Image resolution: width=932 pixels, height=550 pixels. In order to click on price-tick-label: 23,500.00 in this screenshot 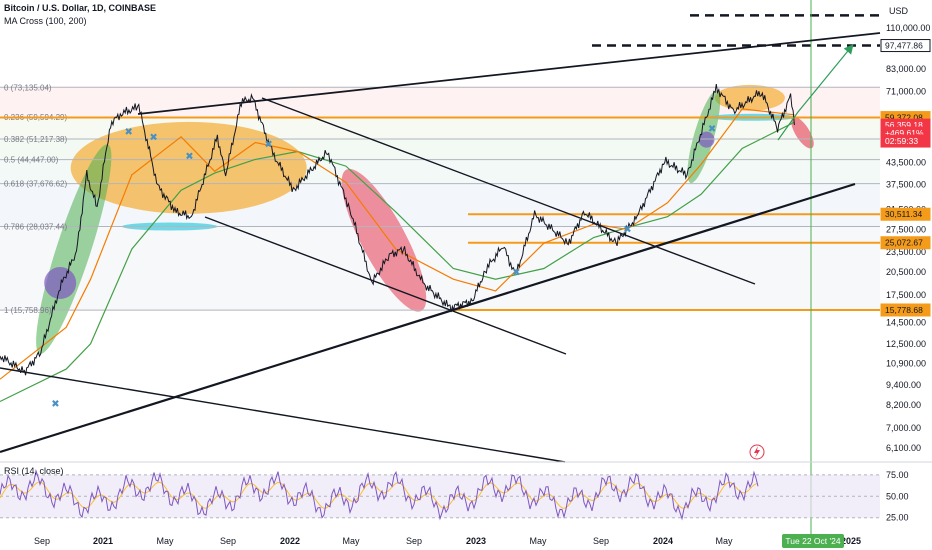, I will do `click(906, 252)`.